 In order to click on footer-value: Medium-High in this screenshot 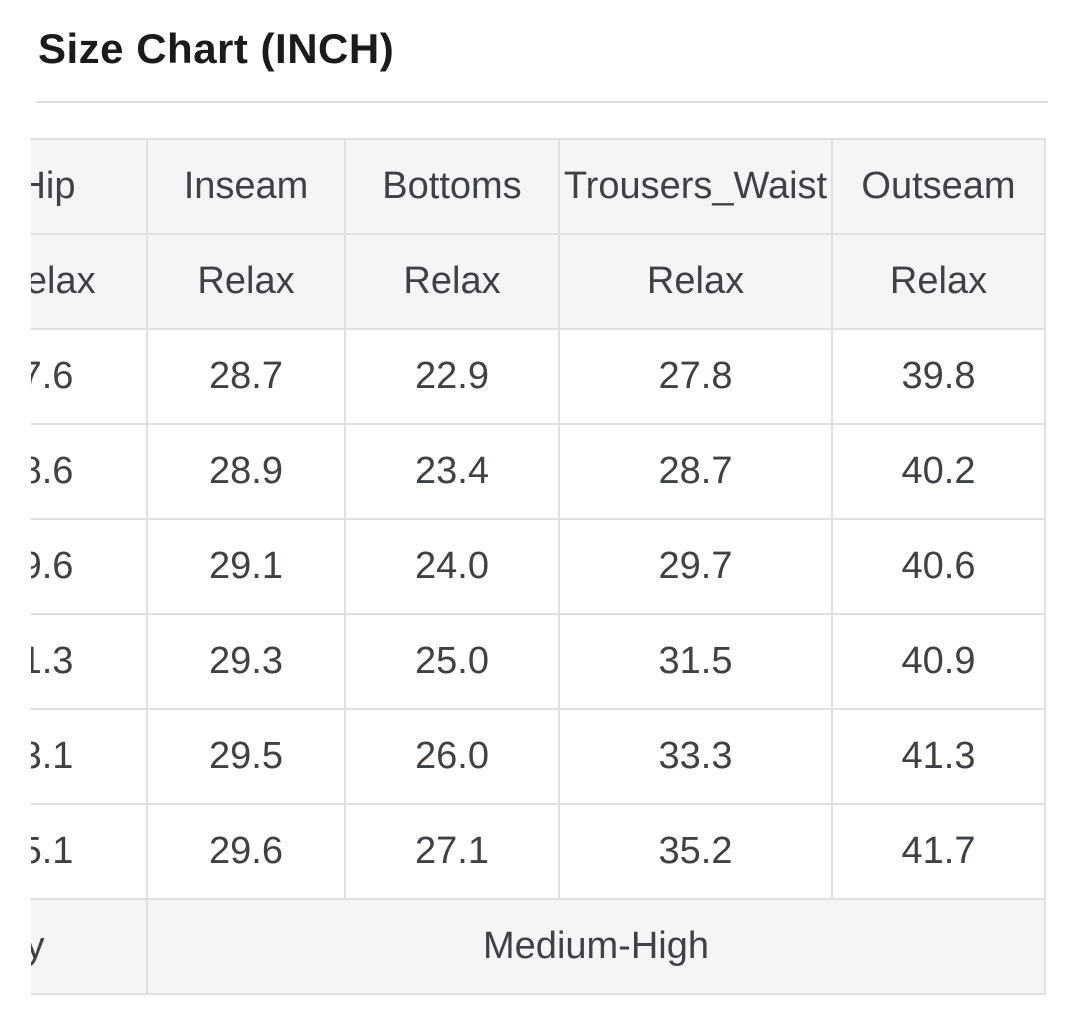, I will do `click(596, 947)`.